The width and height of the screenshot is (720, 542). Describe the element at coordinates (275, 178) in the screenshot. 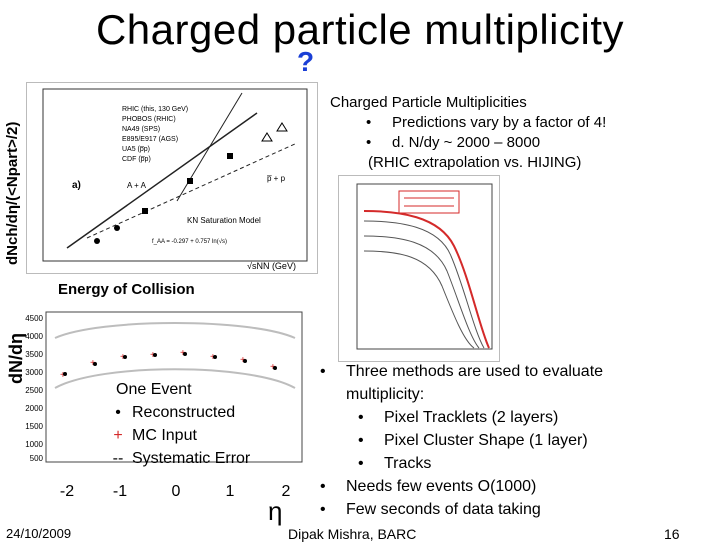

I see `pp-label: p̅ + p` at that location.